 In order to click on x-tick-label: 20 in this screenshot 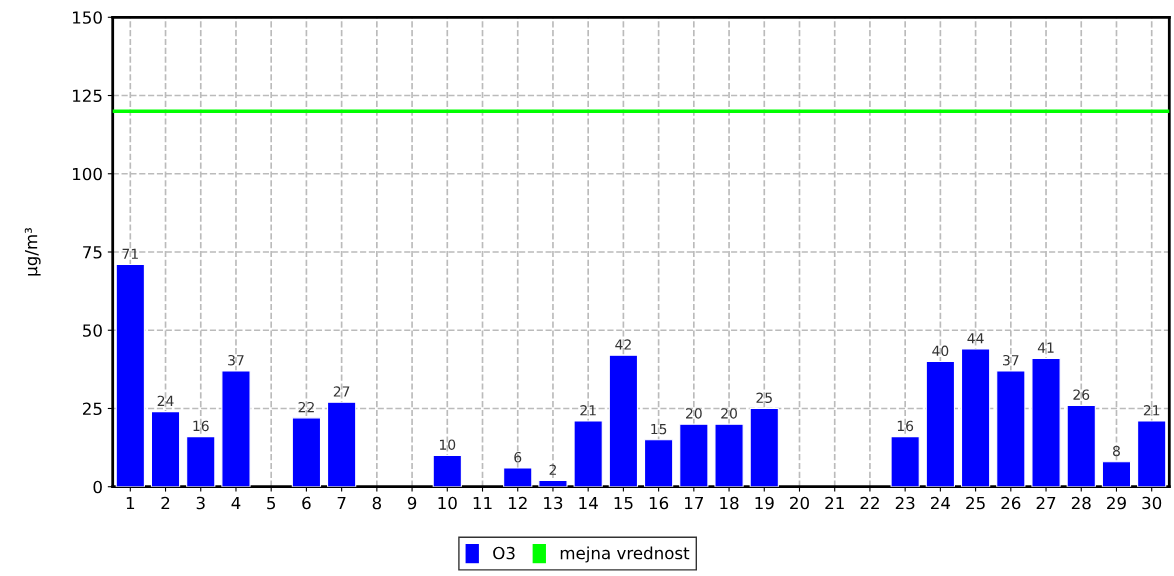, I will do `click(799, 503)`.